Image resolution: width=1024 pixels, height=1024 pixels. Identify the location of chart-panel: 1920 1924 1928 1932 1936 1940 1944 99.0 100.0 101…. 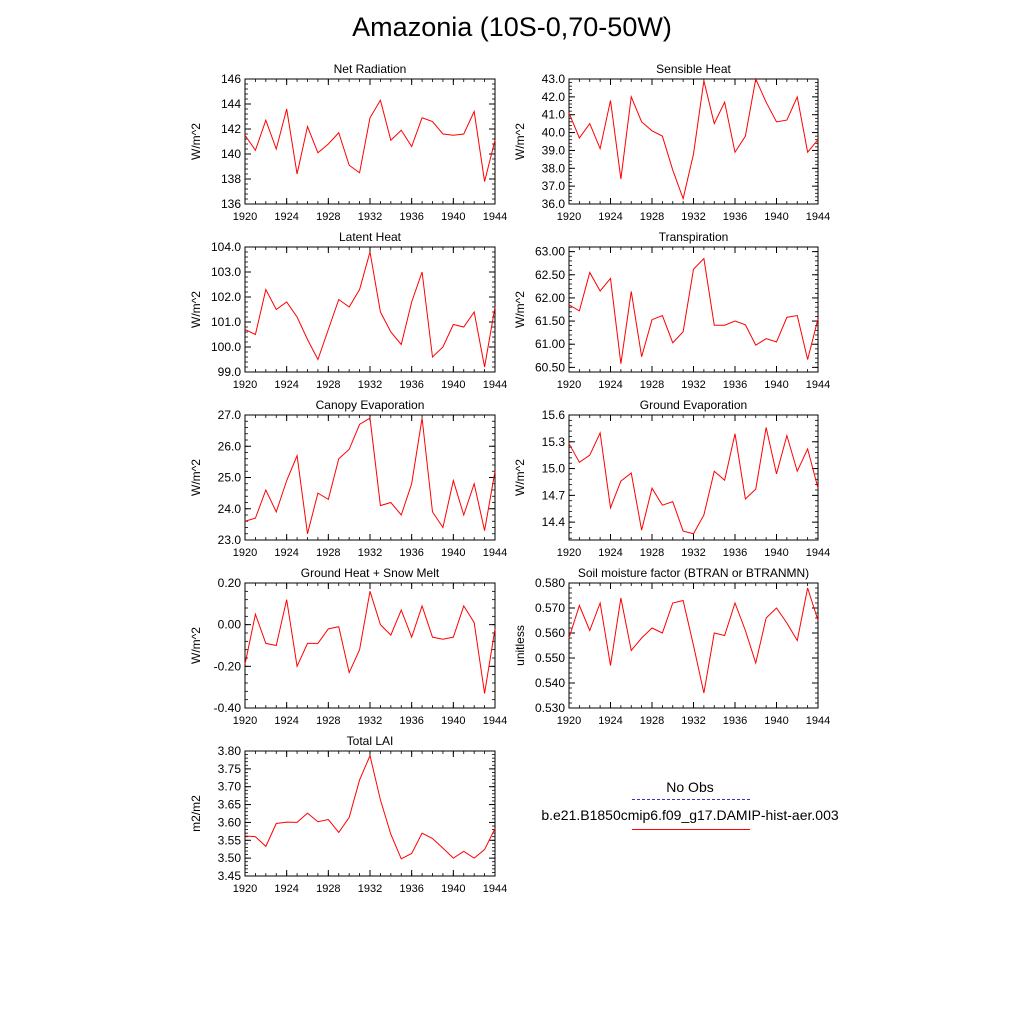
(348, 310).